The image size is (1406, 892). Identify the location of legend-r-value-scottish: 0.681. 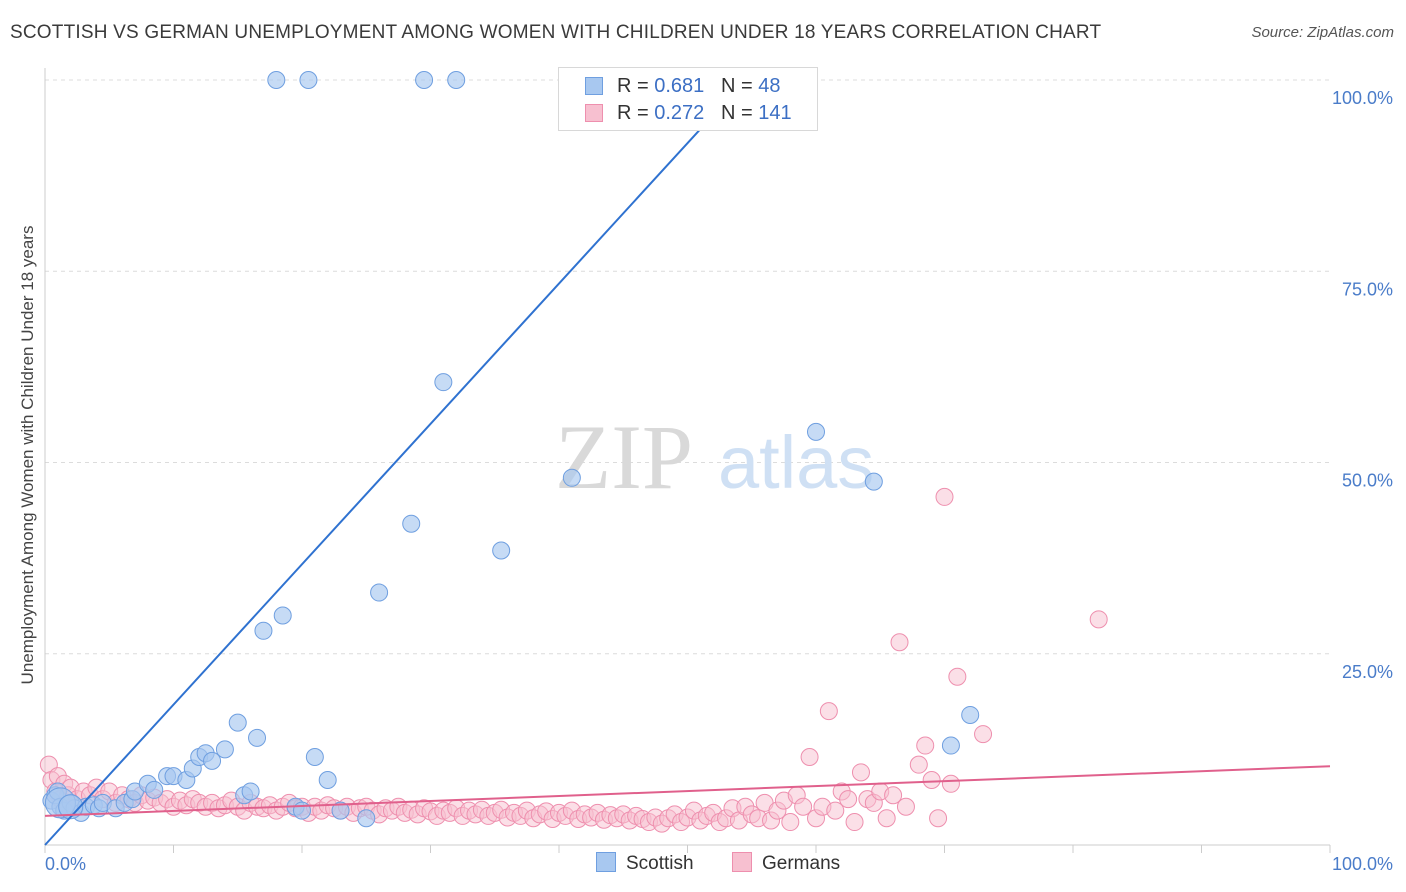
(679, 86).